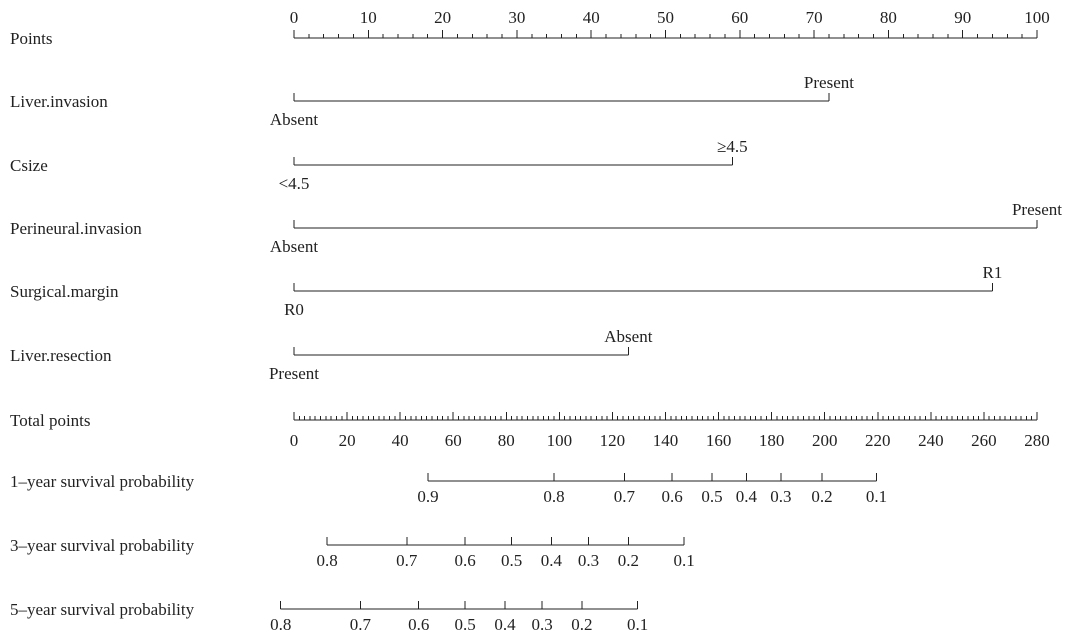  Describe the element at coordinates (453, 440) in the screenshot. I see `total-points-tick-label: 60` at that location.